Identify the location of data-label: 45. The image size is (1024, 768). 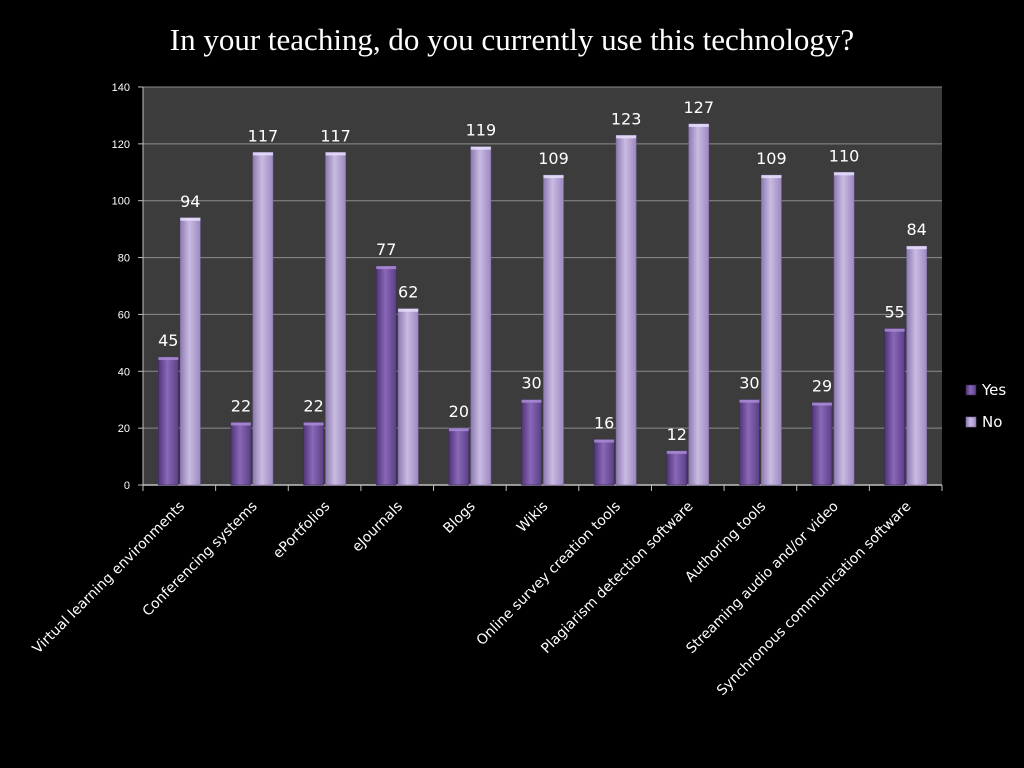
(168, 340).